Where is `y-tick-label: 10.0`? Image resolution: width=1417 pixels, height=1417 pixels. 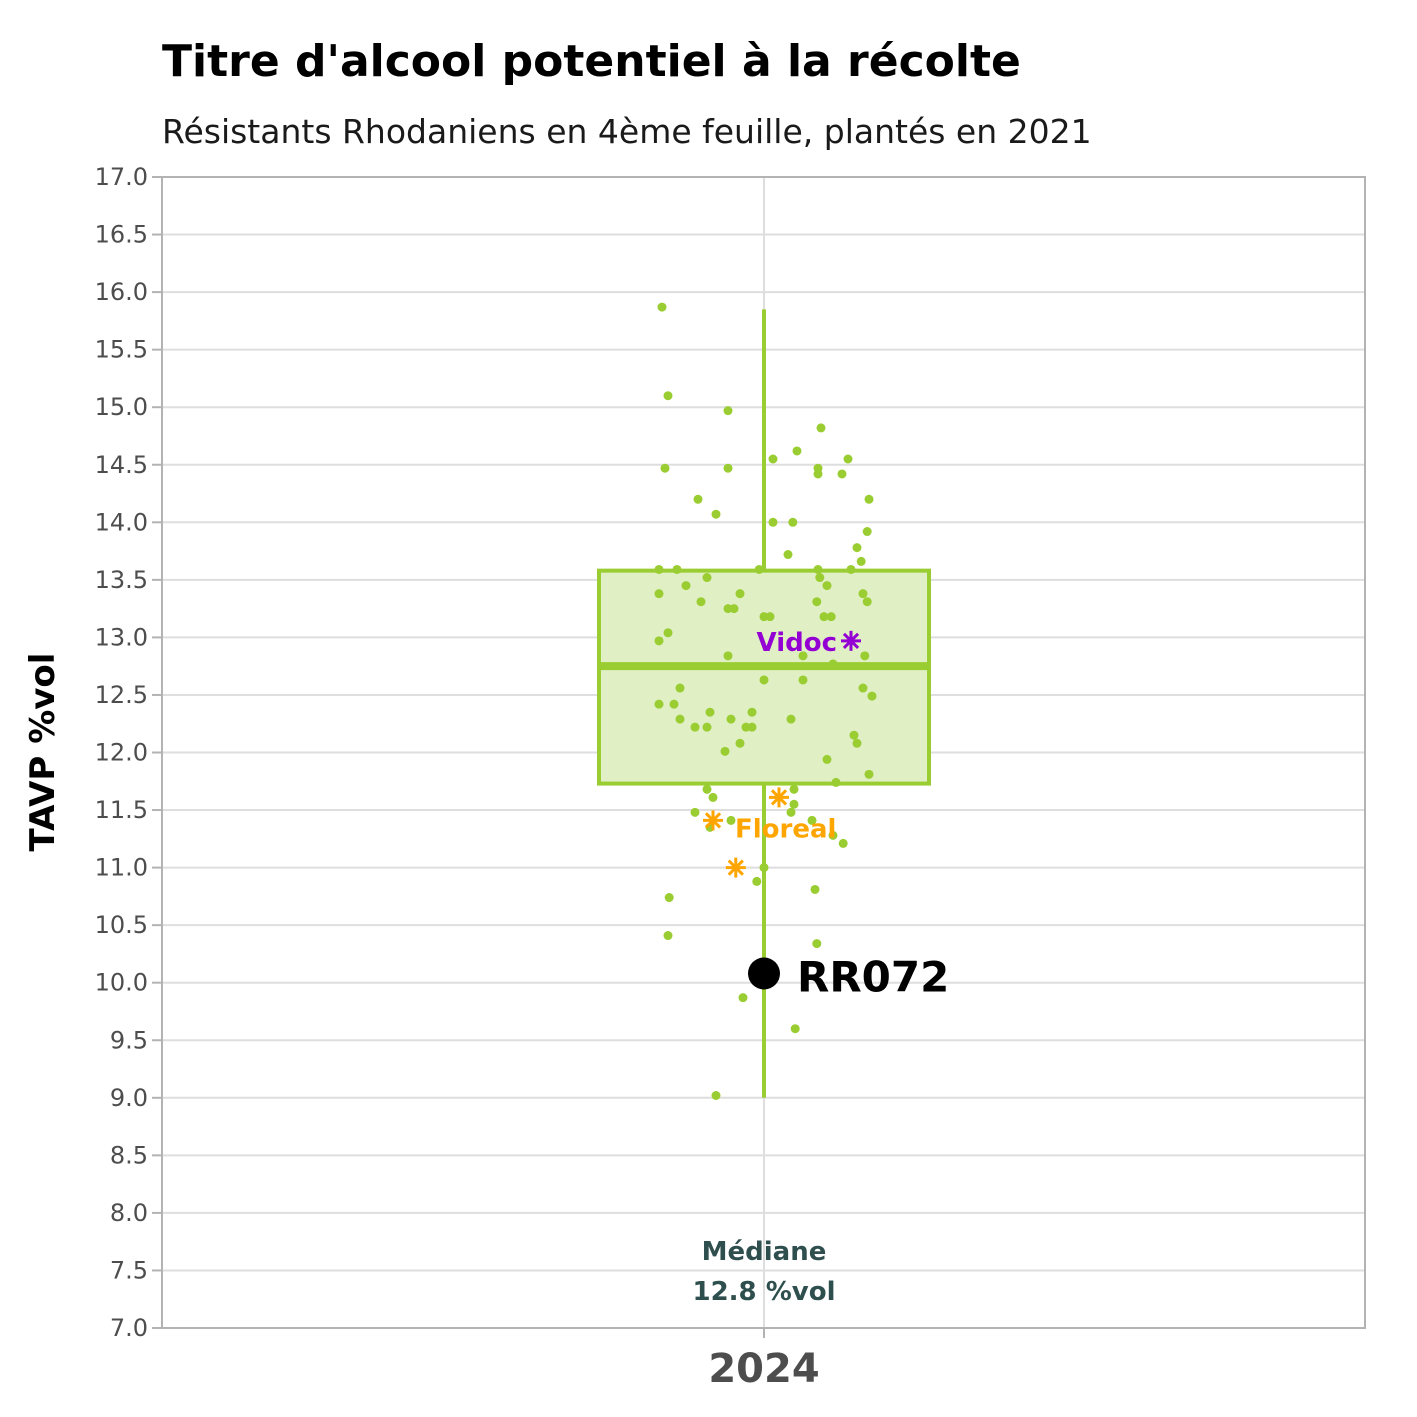 y-tick-label: 10.0 is located at coordinates (121, 983).